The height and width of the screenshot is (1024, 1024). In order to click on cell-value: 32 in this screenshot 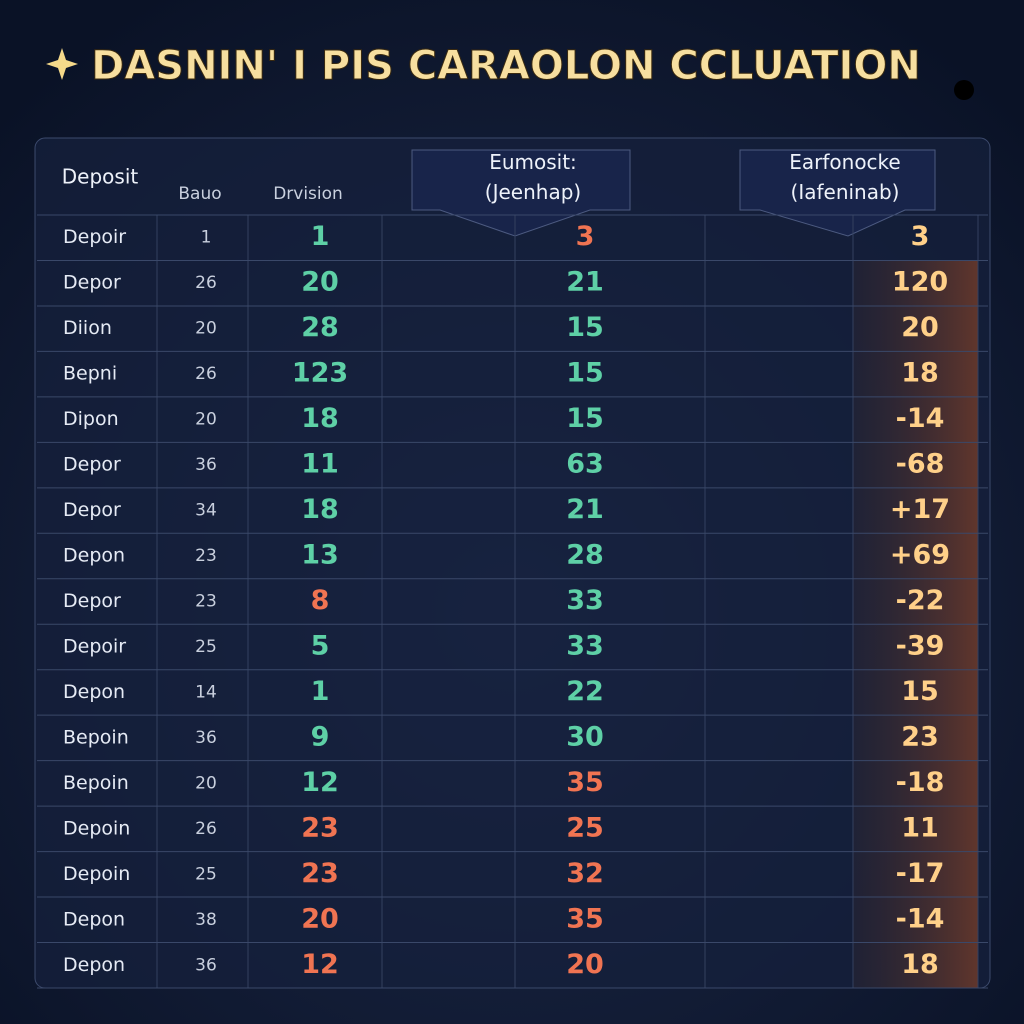, I will do `click(585, 873)`.